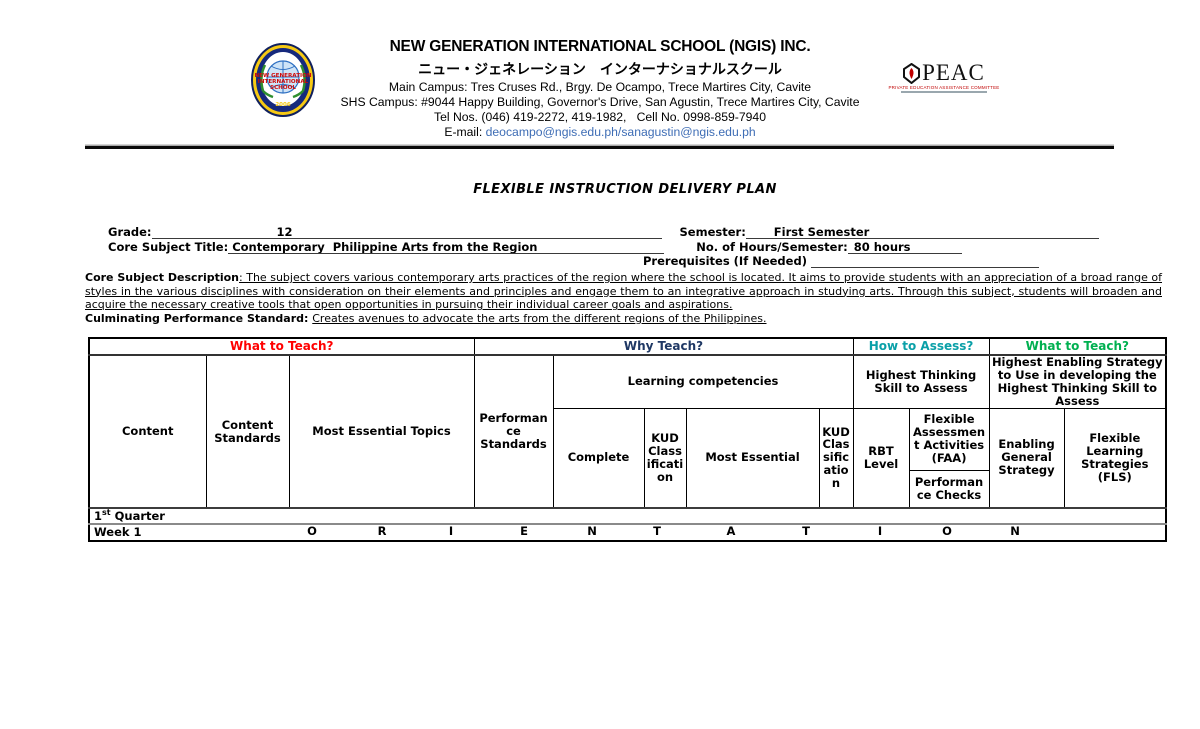 The height and width of the screenshot is (729, 1200). What do you see at coordinates (282, 105) in the screenshot?
I see `logo-year: 2006` at bounding box center [282, 105].